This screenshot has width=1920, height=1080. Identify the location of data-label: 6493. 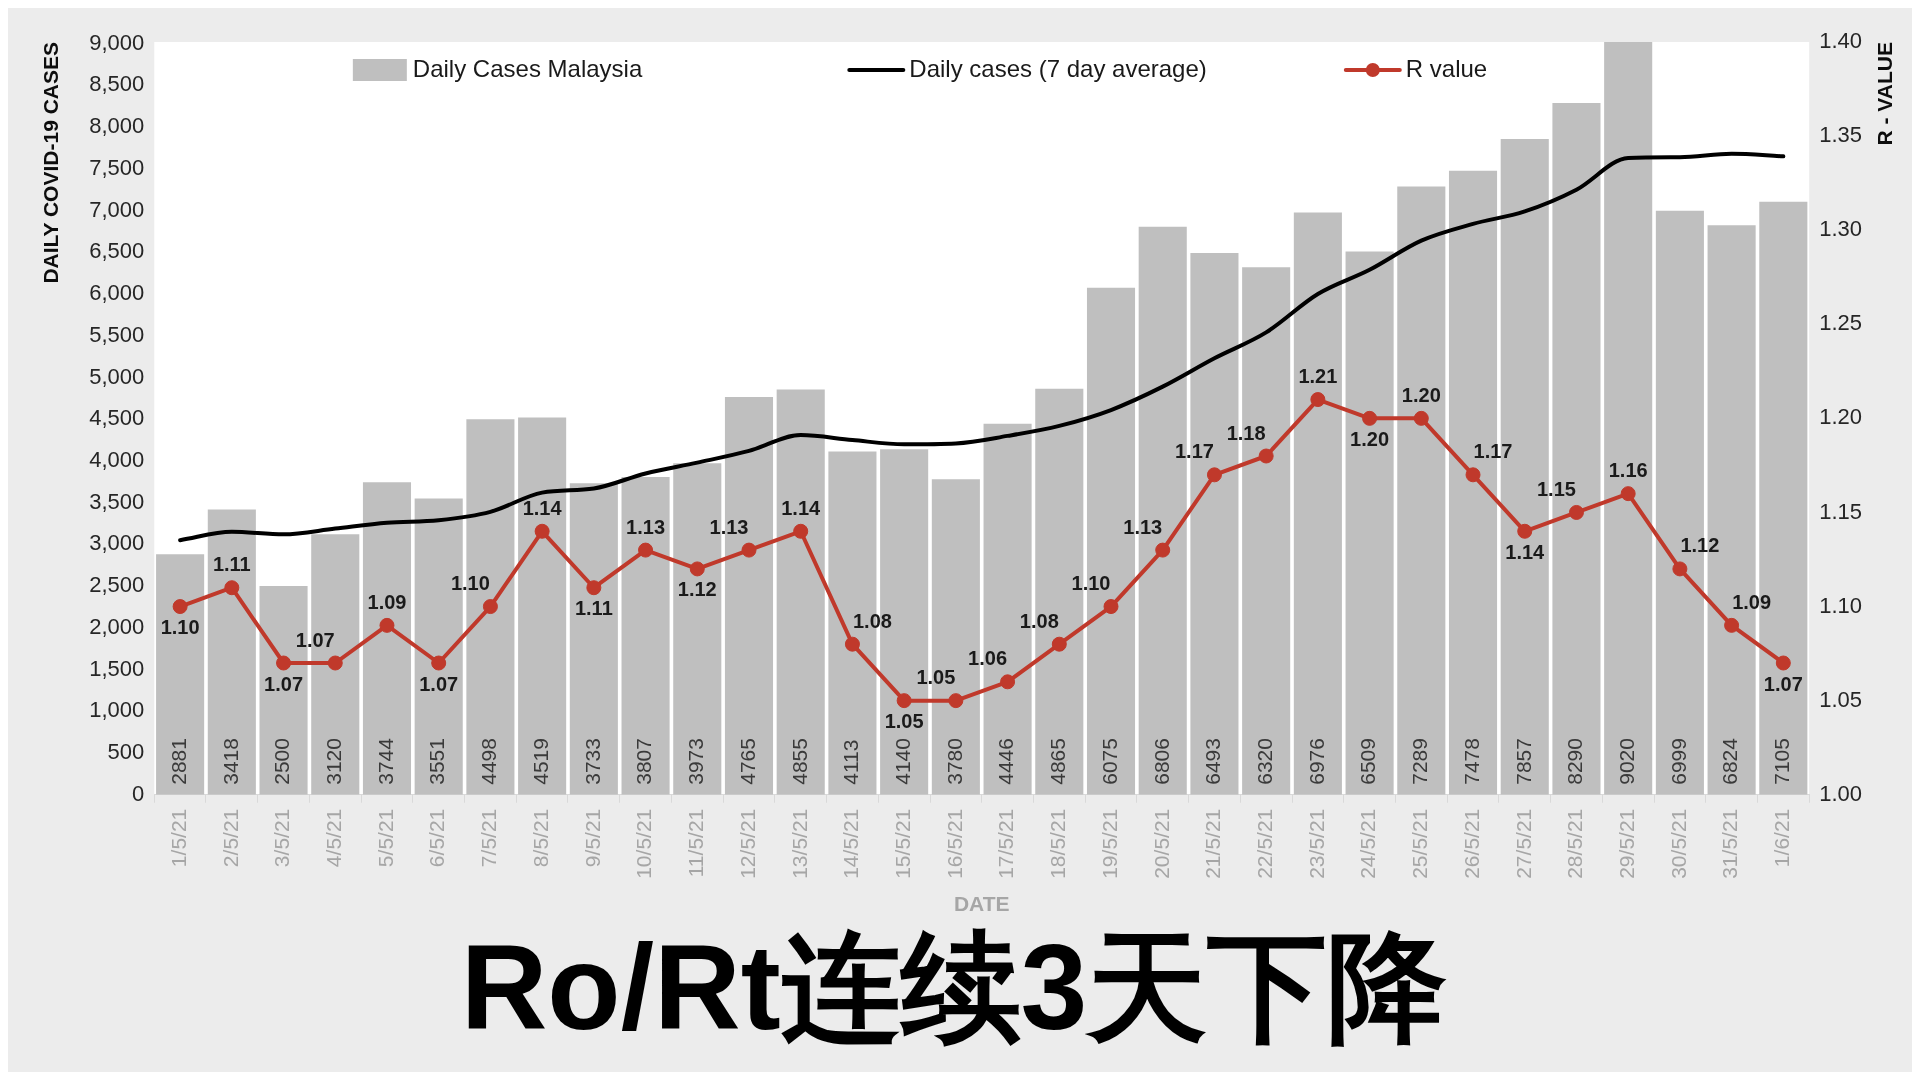
(1213, 761).